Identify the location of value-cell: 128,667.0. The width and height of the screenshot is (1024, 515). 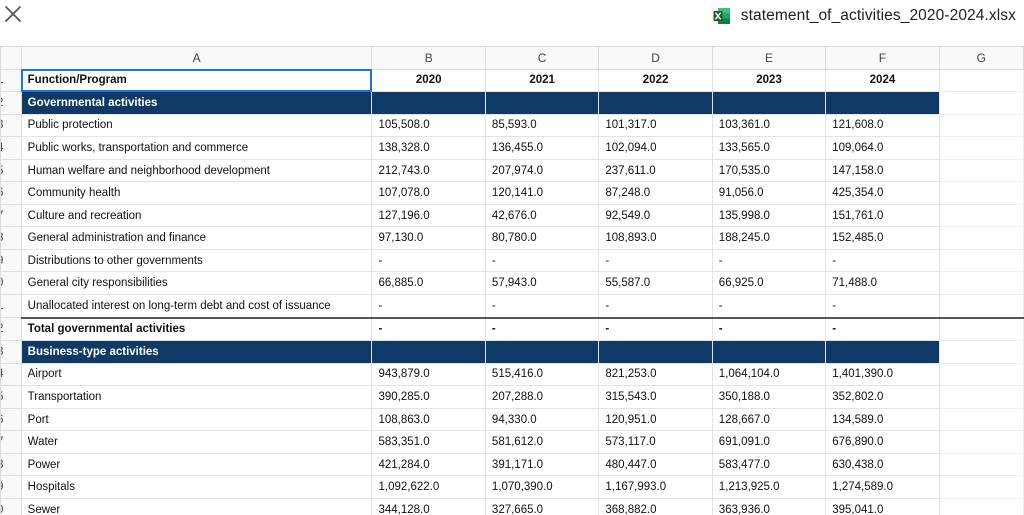
(769, 419).